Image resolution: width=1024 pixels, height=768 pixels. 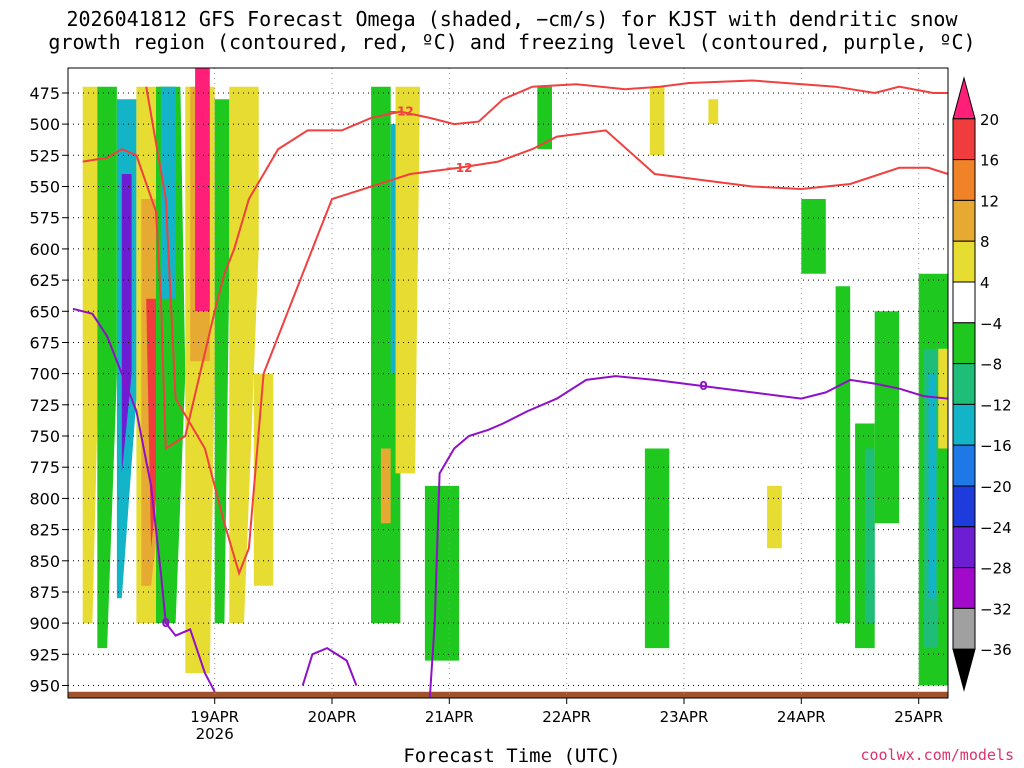 I want to click on y-tick-label: 550, so click(x=44, y=187).